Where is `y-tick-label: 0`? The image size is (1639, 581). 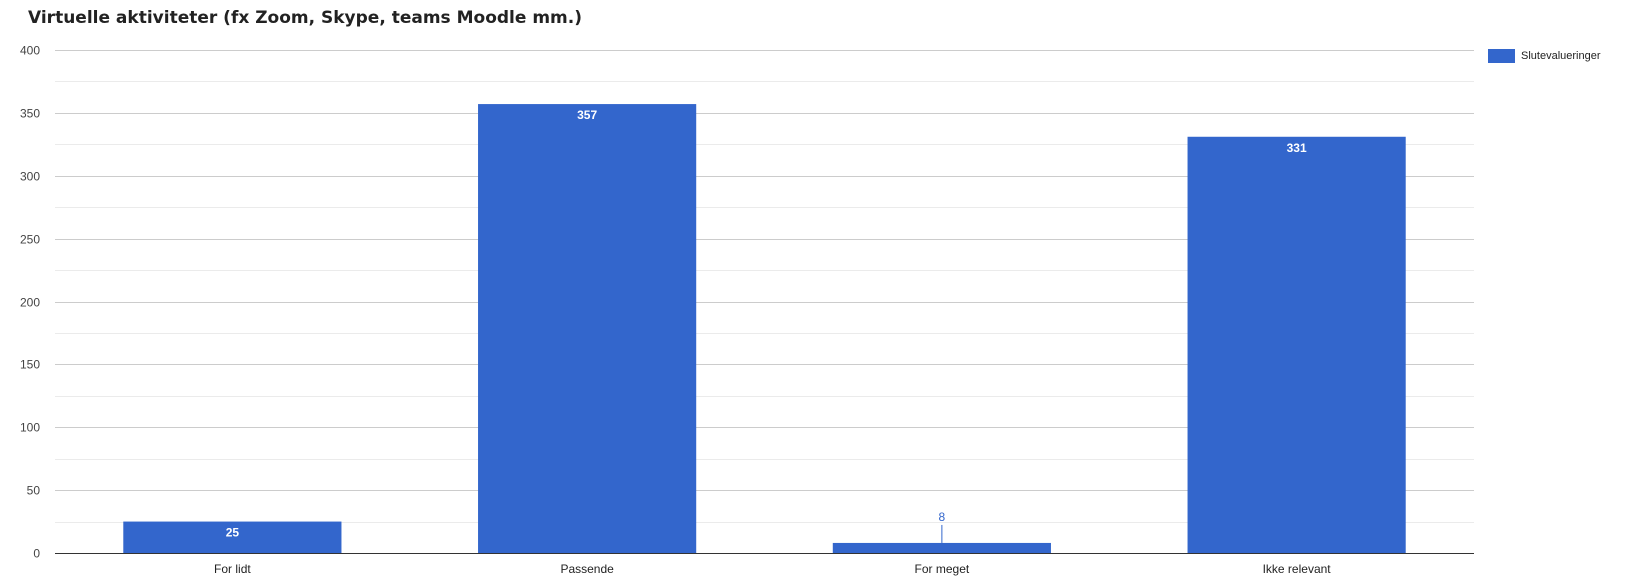 y-tick-label: 0 is located at coordinates (36, 554).